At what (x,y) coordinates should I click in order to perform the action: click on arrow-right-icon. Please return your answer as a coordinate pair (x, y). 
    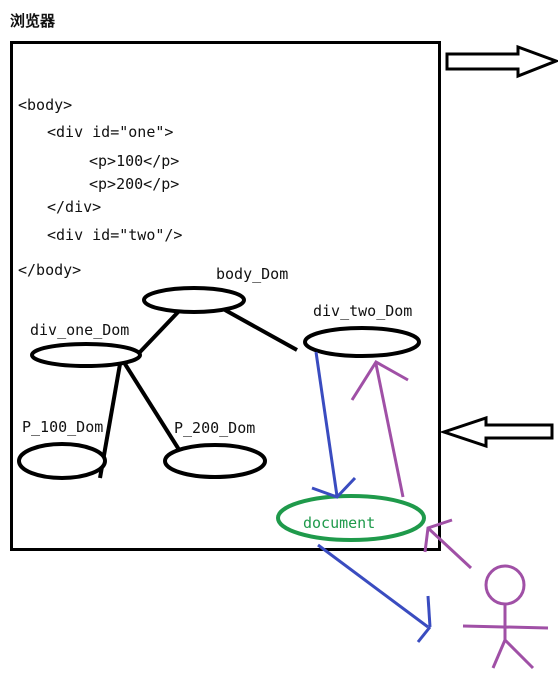
    Looking at the image, I should click on (501, 61).